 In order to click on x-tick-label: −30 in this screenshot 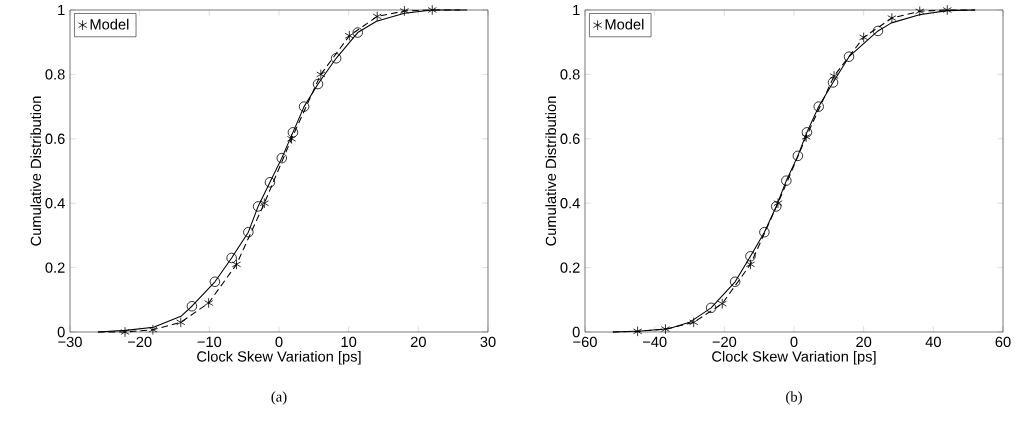, I will do `click(70, 342)`.